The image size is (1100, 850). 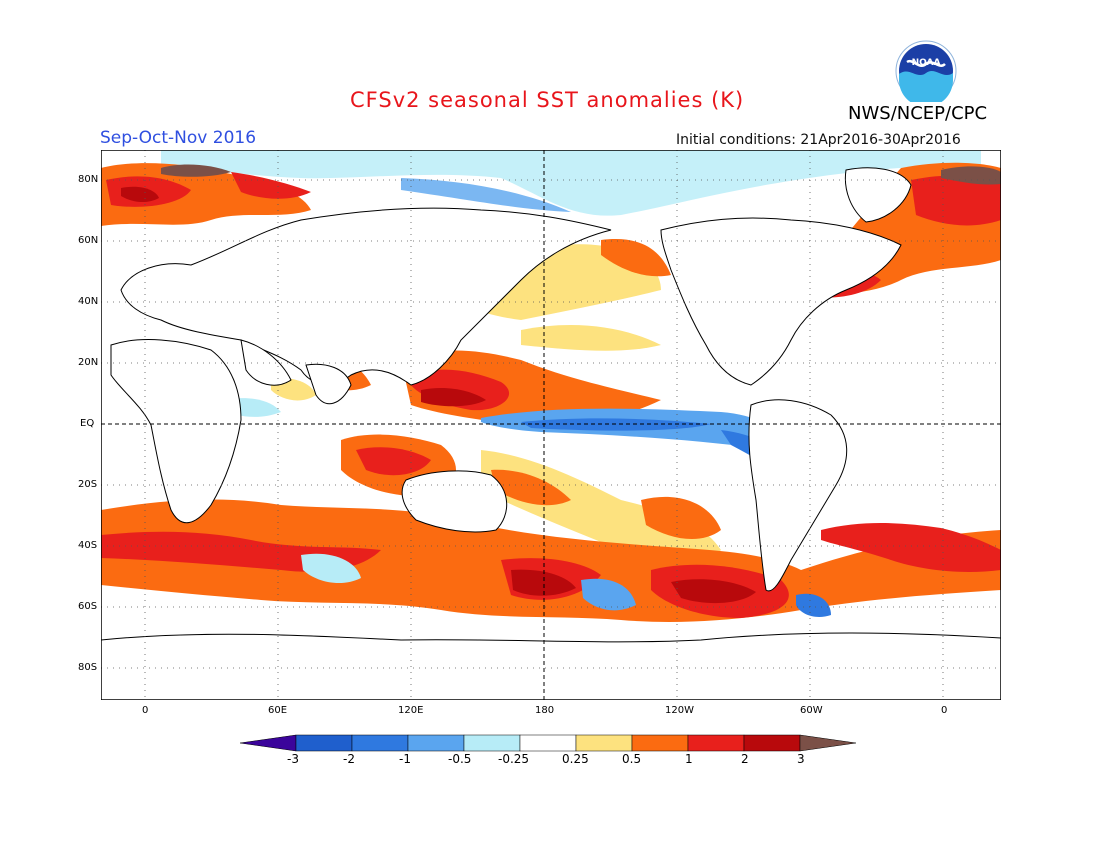 What do you see at coordinates (278, 710) in the screenshot?
I see `lon-label: 60E` at bounding box center [278, 710].